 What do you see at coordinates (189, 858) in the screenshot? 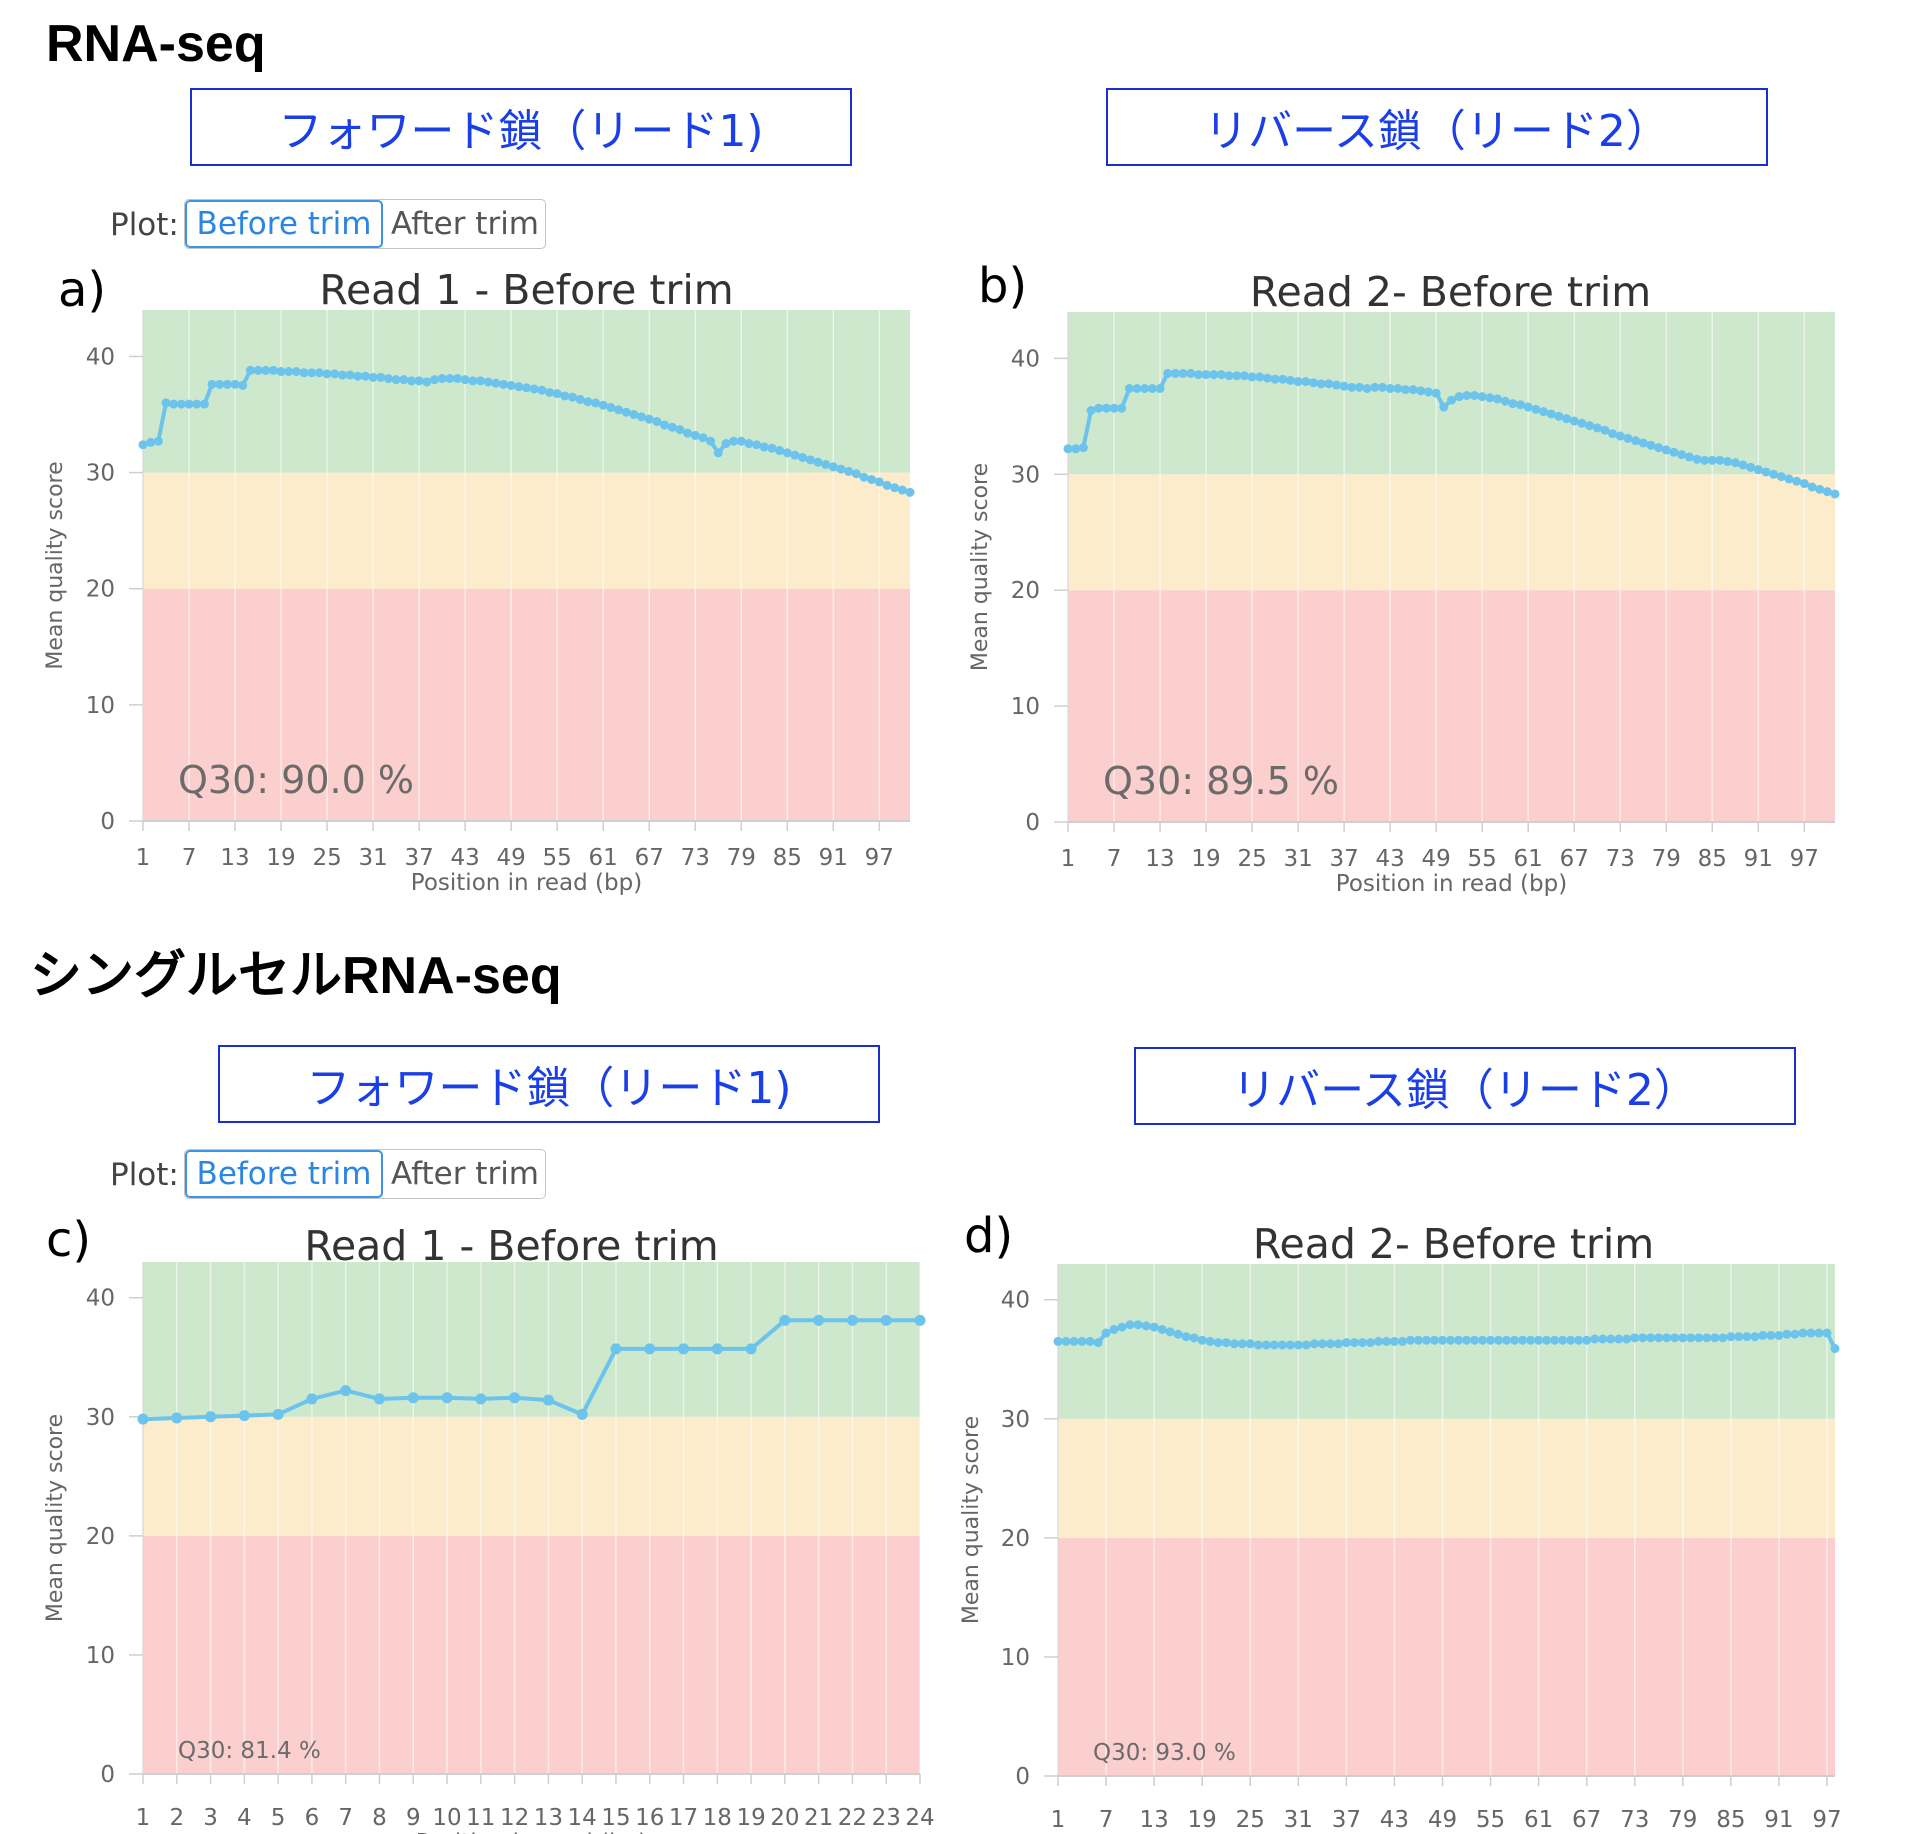
I see `x-tick-label: 7` at bounding box center [189, 858].